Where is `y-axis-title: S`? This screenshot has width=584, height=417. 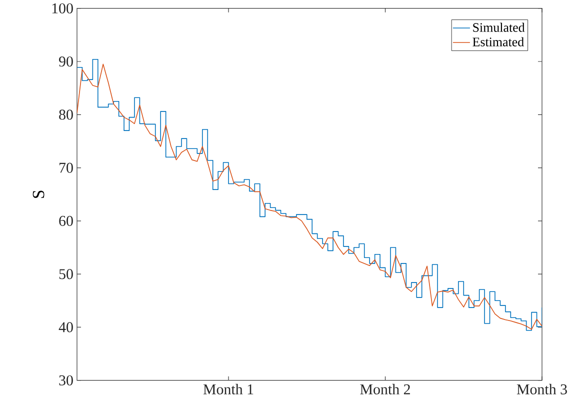 y-axis-title: S is located at coordinates (38, 194).